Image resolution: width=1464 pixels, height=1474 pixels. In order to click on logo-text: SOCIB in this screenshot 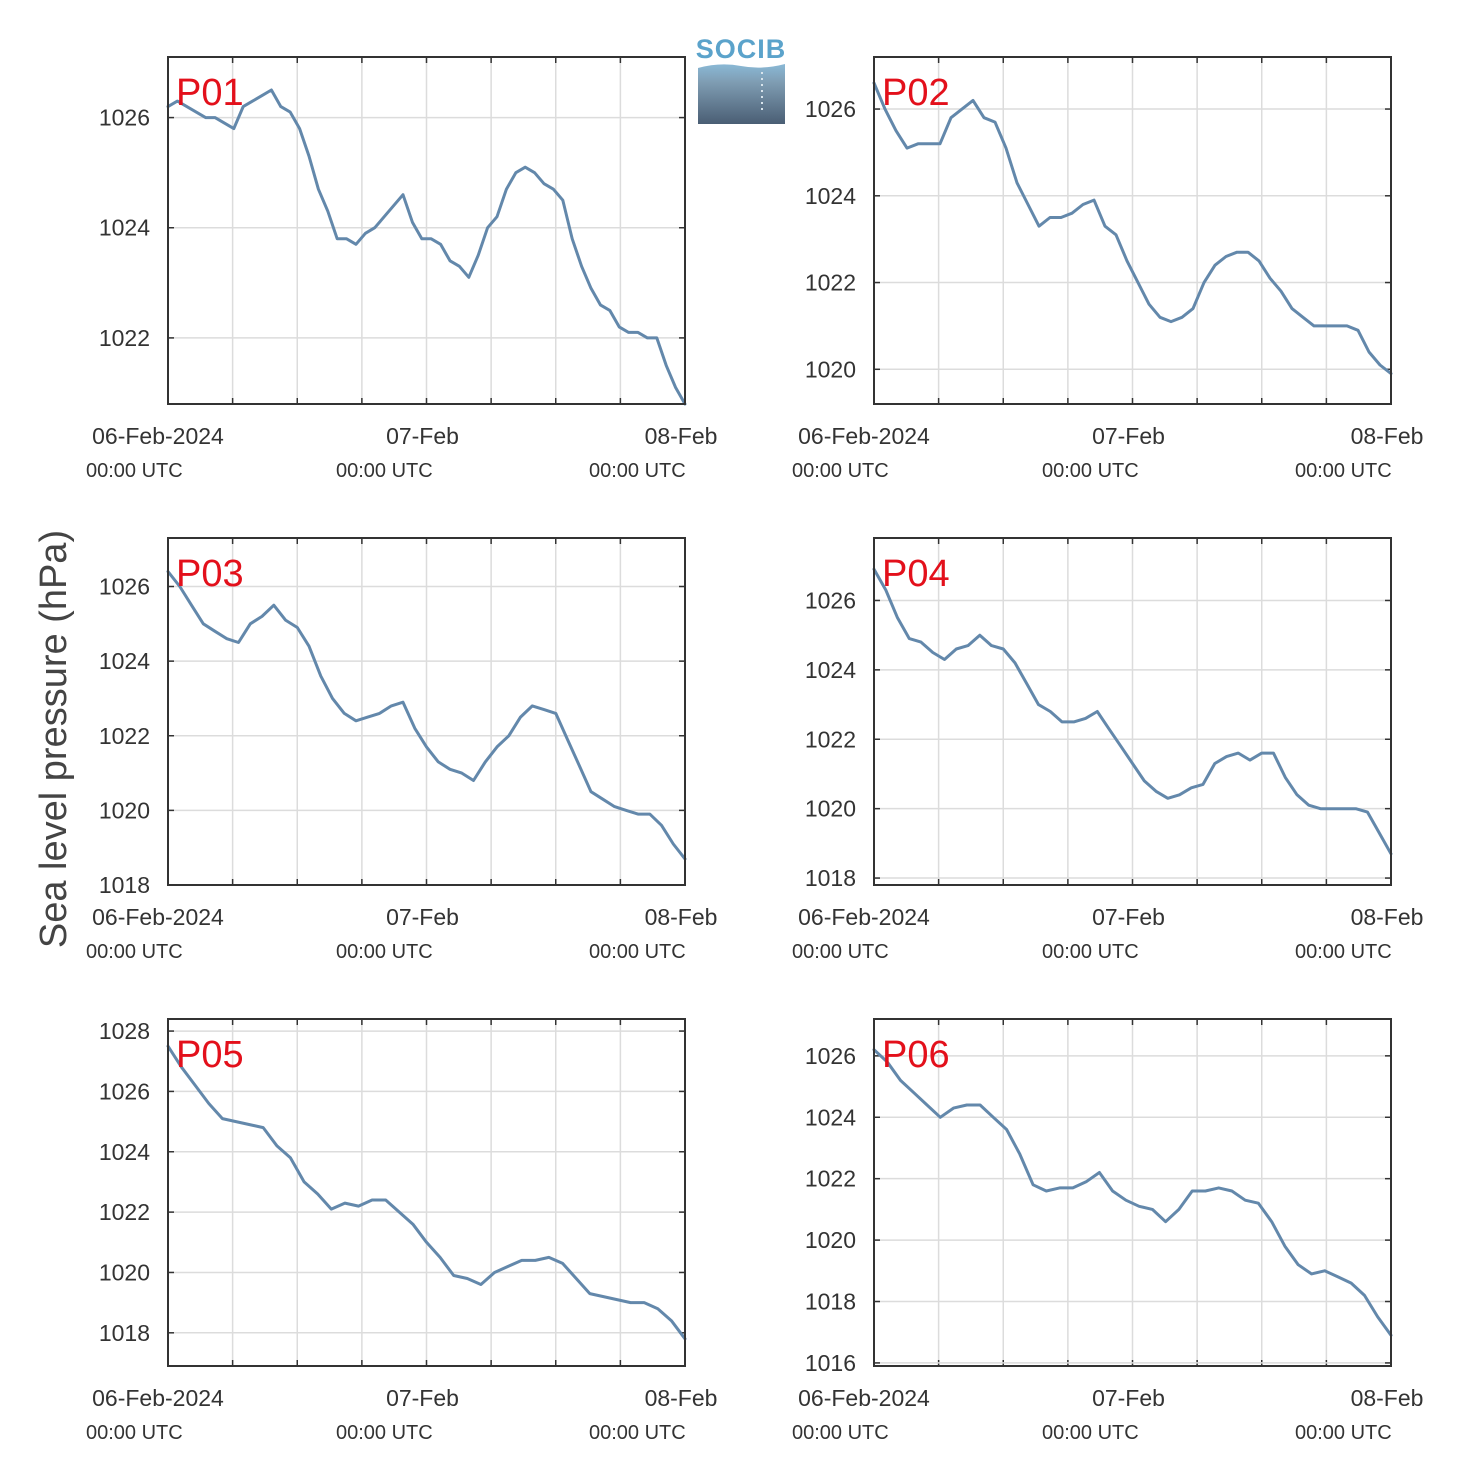, I will do `click(741, 49)`.